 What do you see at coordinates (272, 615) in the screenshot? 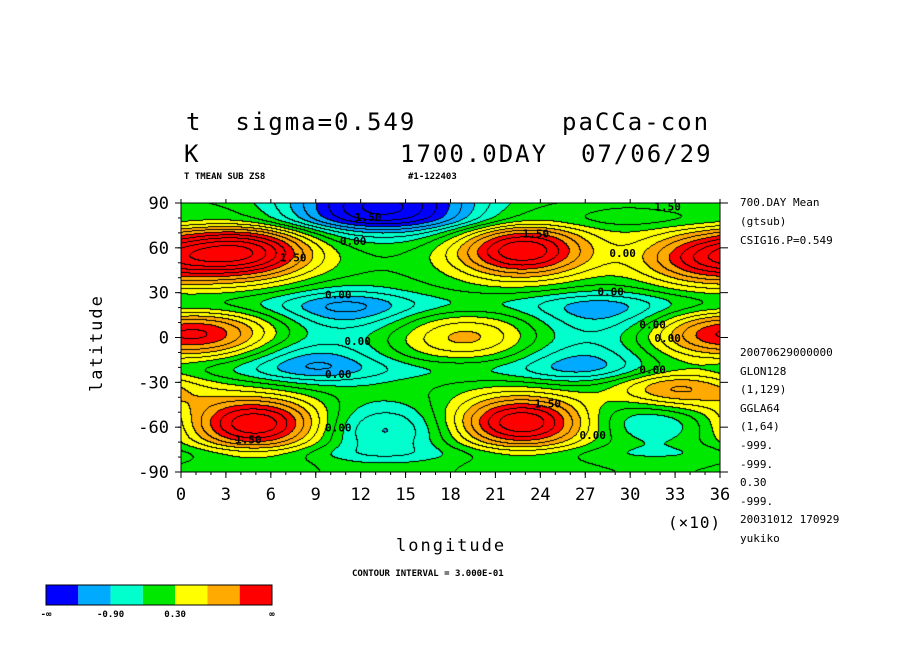
I see `colorbar-label: ∞` at bounding box center [272, 615].